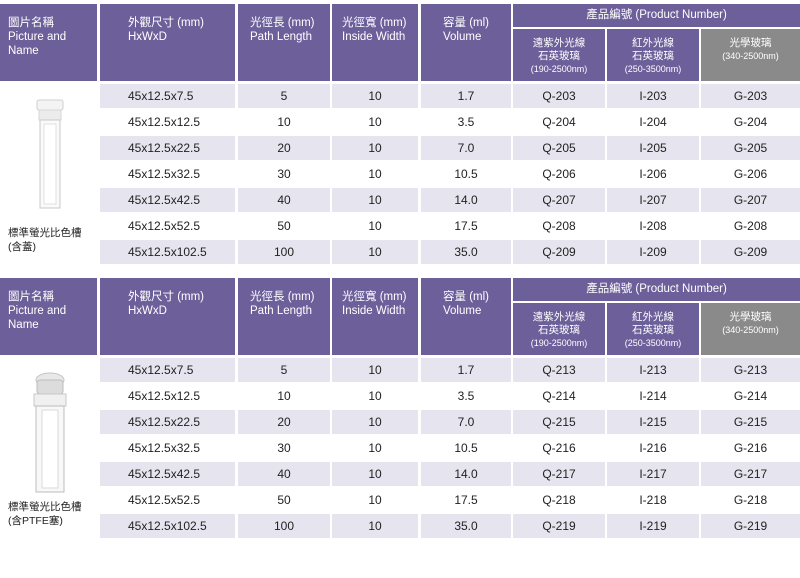 The image size is (800, 578). I want to click on header-path: 光徑長 (mm) Path Length, so click(284, 42).